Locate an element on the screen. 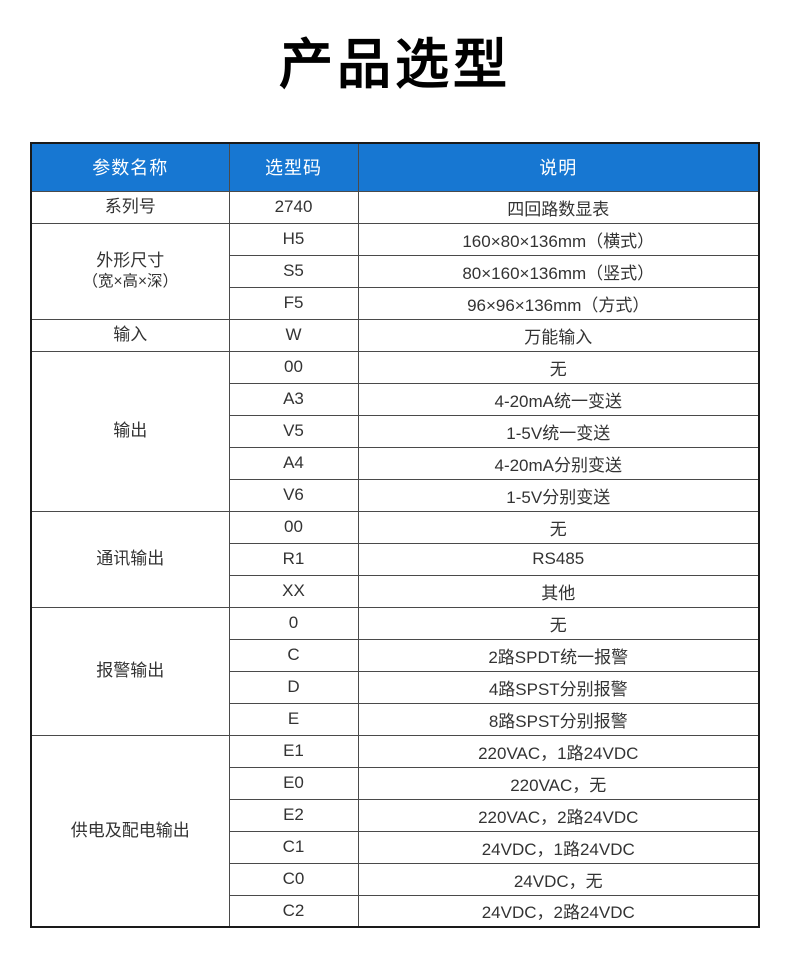  table-row: R1 RS485 is located at coordinates (395, 559).